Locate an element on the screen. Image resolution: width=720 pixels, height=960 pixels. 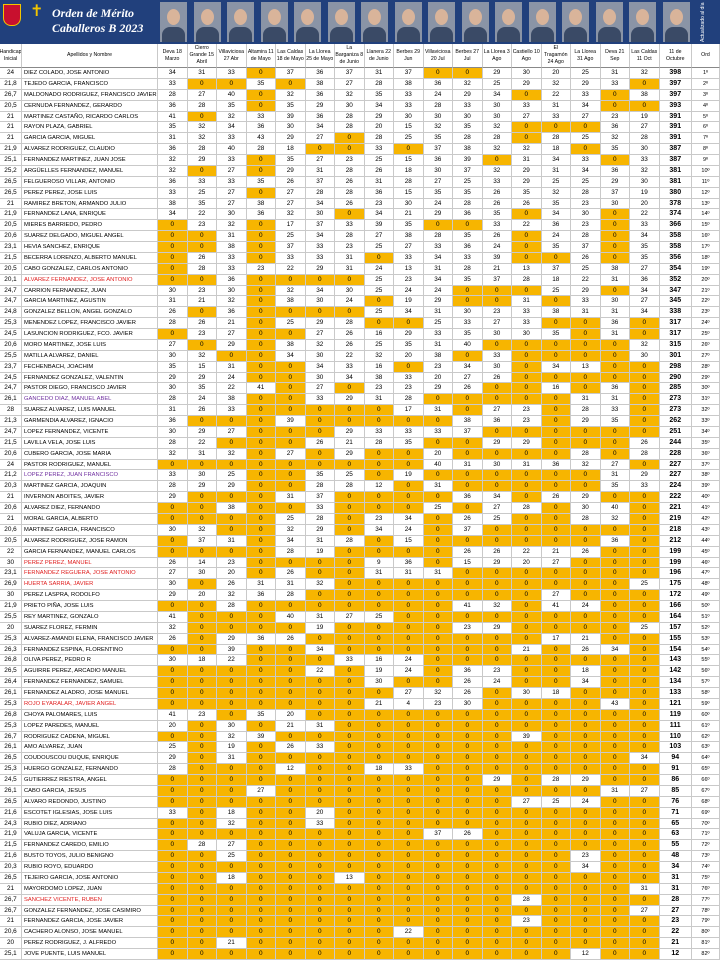
score-cell: 22 is located at coordinates (232, 389).